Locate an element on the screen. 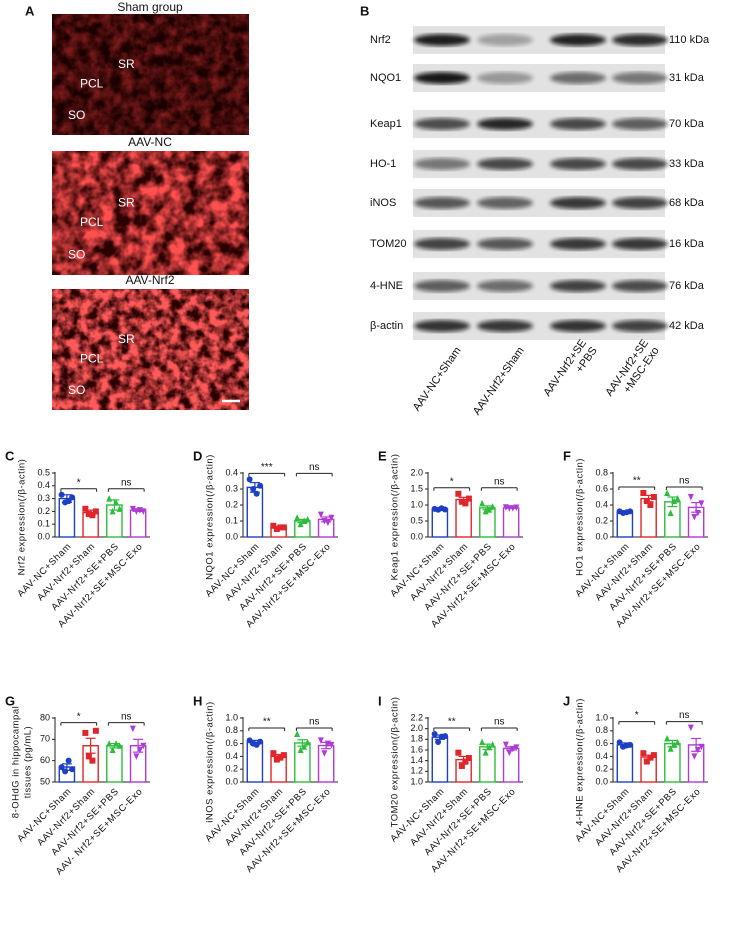 Image resolution: width=755 pixels, height=946 pixels. panel-label: J is located at coordinates (566, 700).